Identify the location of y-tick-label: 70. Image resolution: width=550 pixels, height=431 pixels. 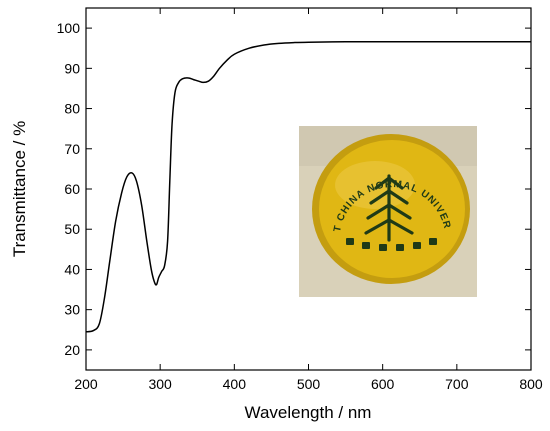
(72, 149).